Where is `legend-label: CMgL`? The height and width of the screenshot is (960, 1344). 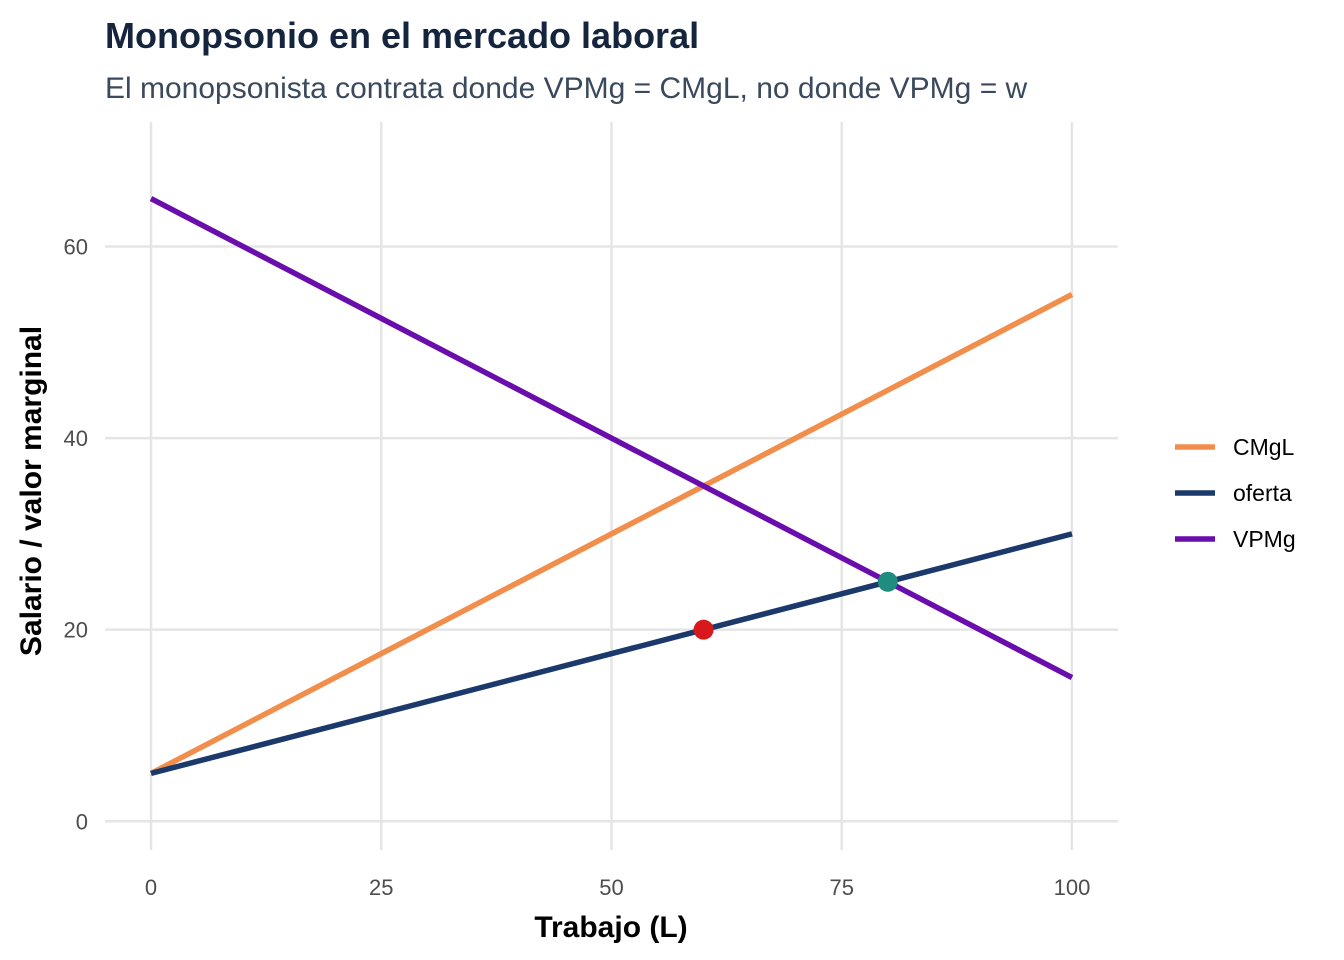
legend-label: CMgL is located at coordinates (1264, 447).